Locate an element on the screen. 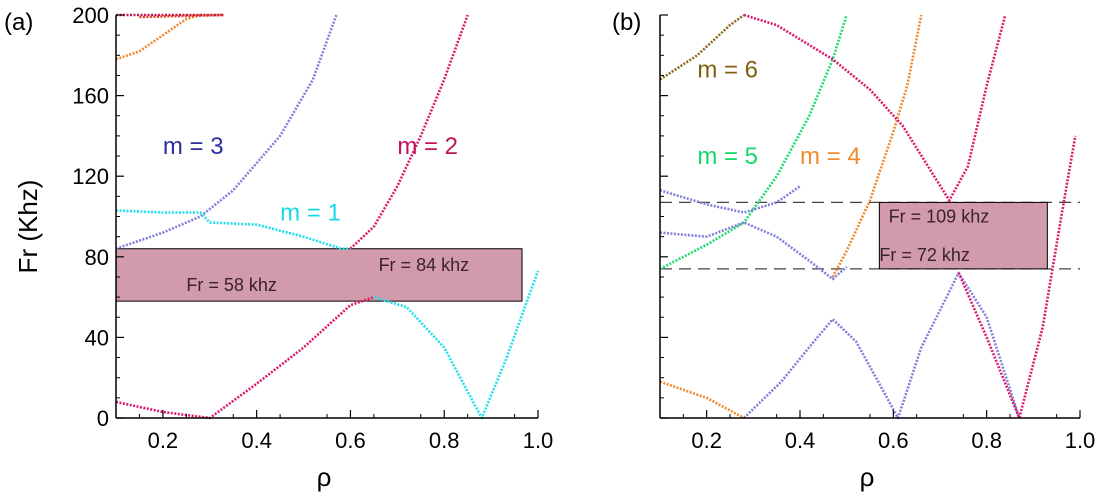 The image size is (1107, 492). frequency-box is located at coordinates (963, 235).